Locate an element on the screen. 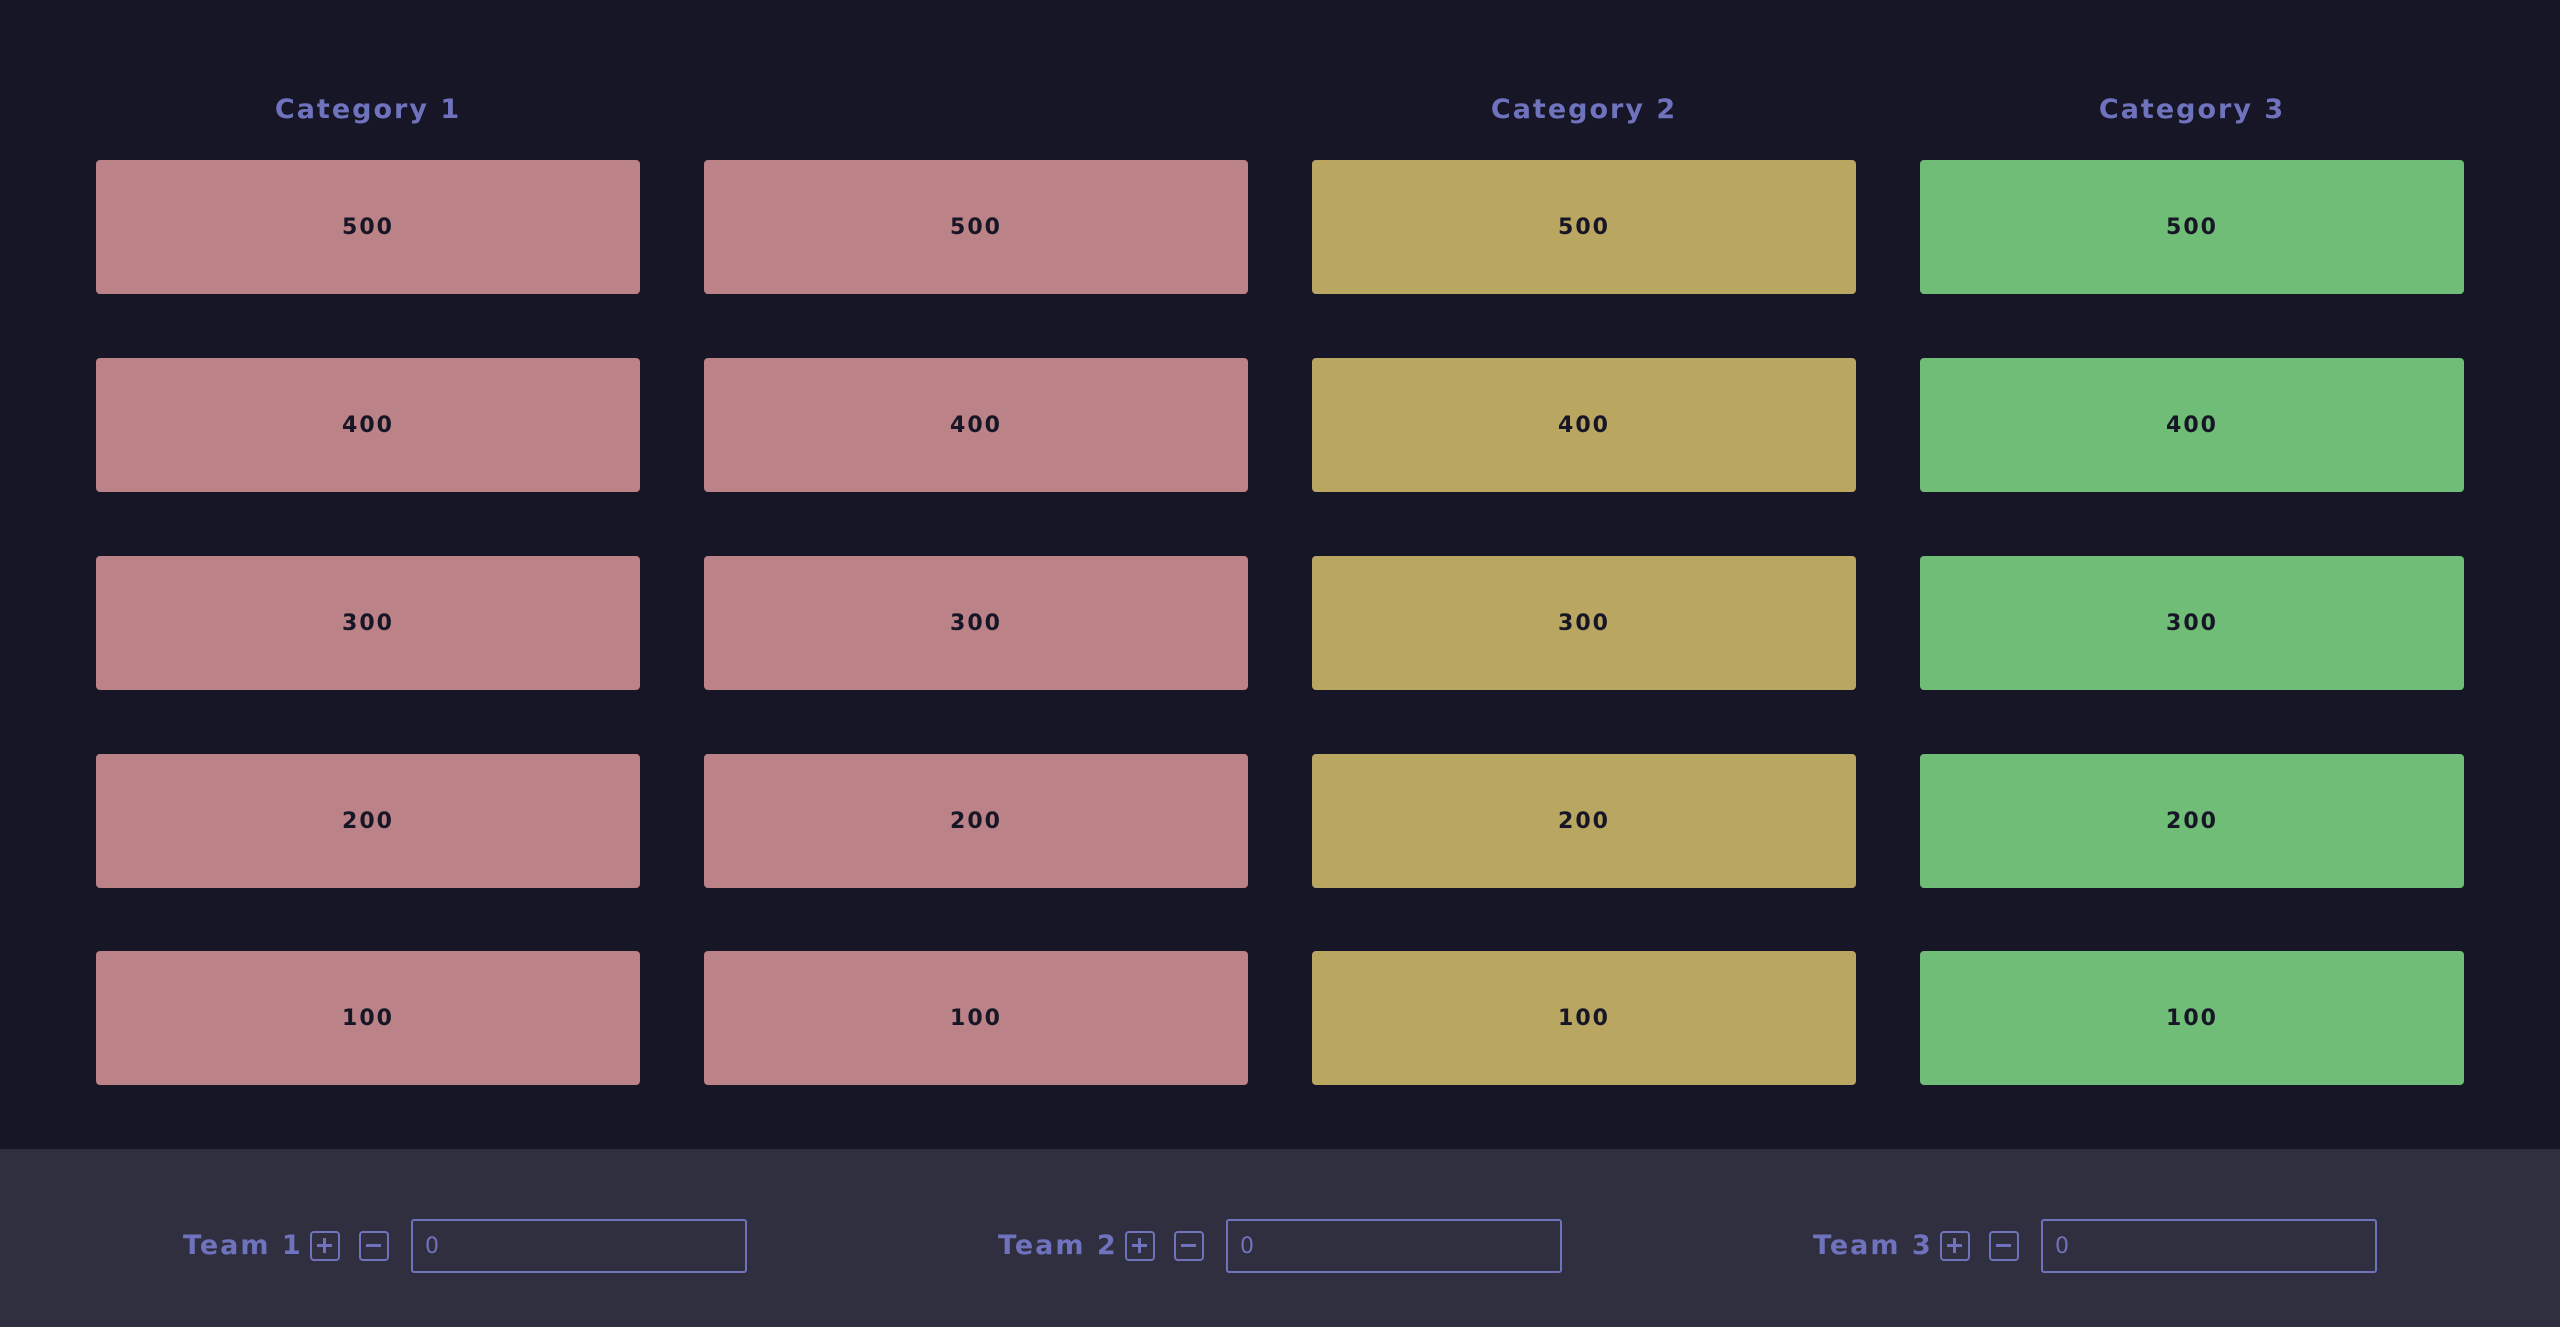 Image resolution: width=2560 pixels, height=1327 pixels. team-2-controls: Team 2 is located at coordinates (1280, 1246).